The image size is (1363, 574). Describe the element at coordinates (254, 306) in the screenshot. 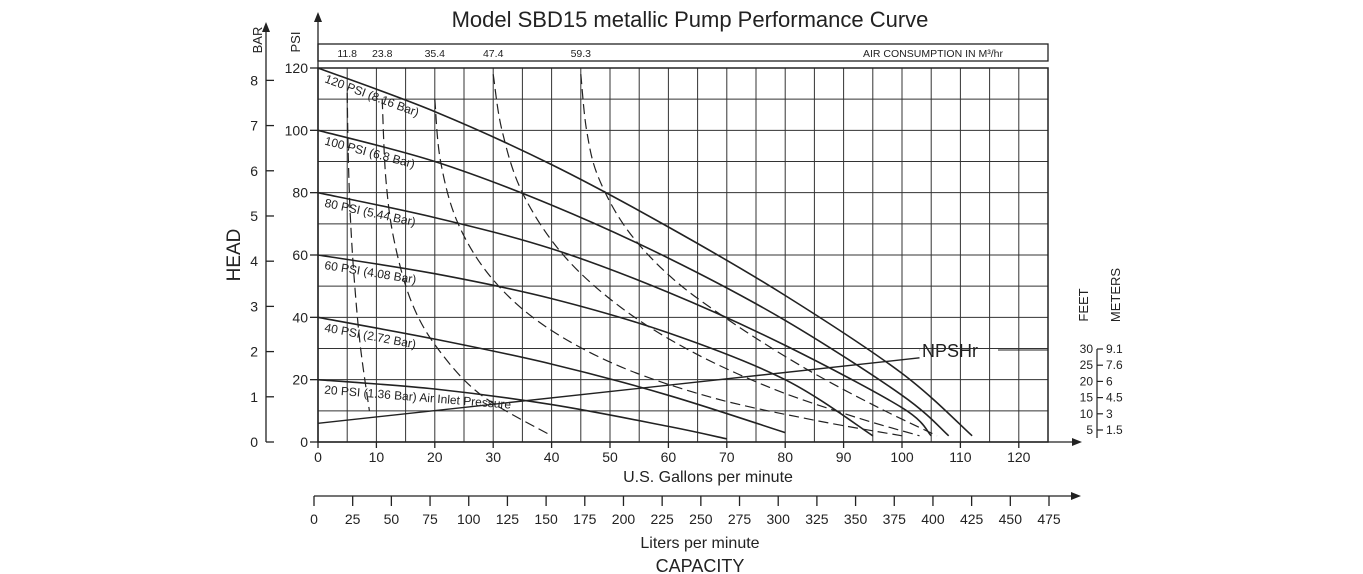

I see `bar-tick-label: 3` at that location.